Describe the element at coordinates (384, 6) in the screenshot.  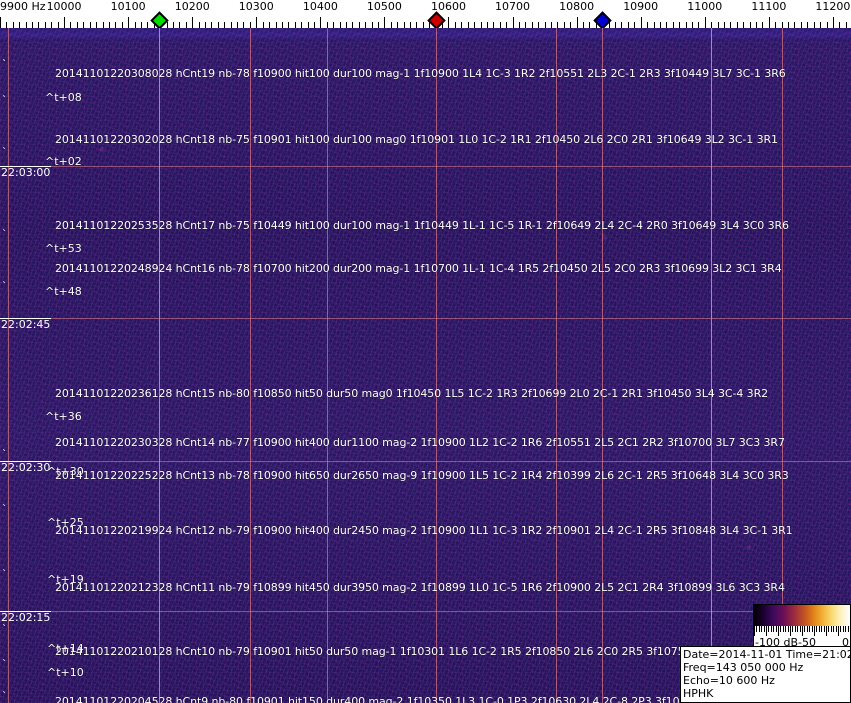
I see `freq-axis-label: 10500` at that location.